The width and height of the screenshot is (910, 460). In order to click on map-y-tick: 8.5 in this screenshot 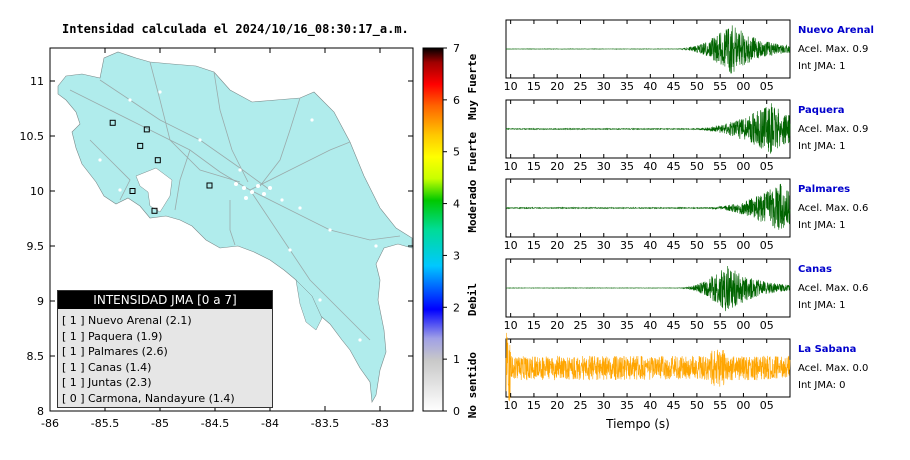, I will do `click(36, 356)`.